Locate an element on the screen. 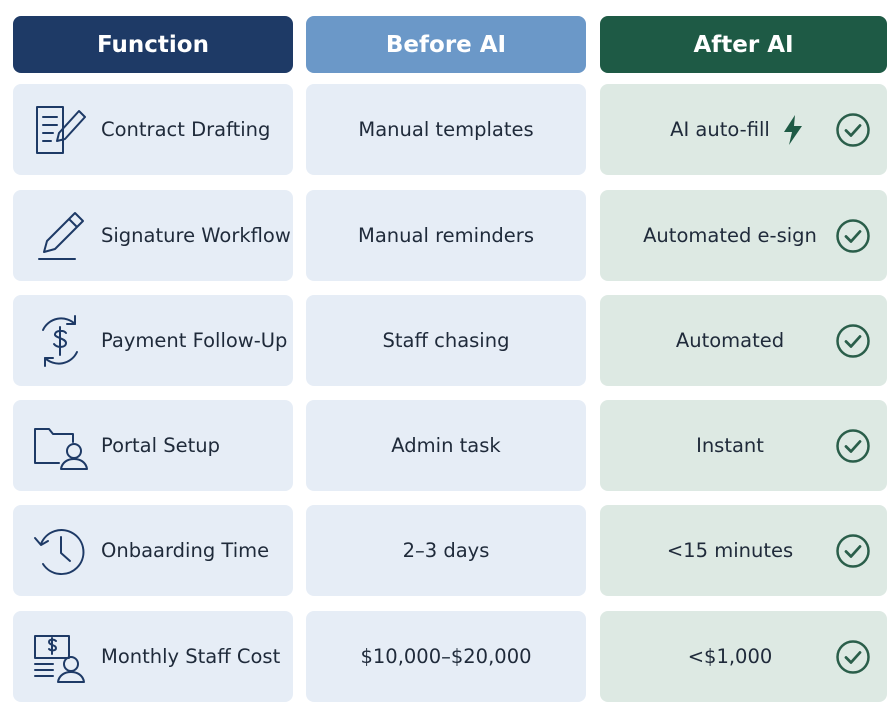 The width and height of the screenshot is (896, 717). before-cell: $10,000–$20,000 is located at coordinates (446, 656).